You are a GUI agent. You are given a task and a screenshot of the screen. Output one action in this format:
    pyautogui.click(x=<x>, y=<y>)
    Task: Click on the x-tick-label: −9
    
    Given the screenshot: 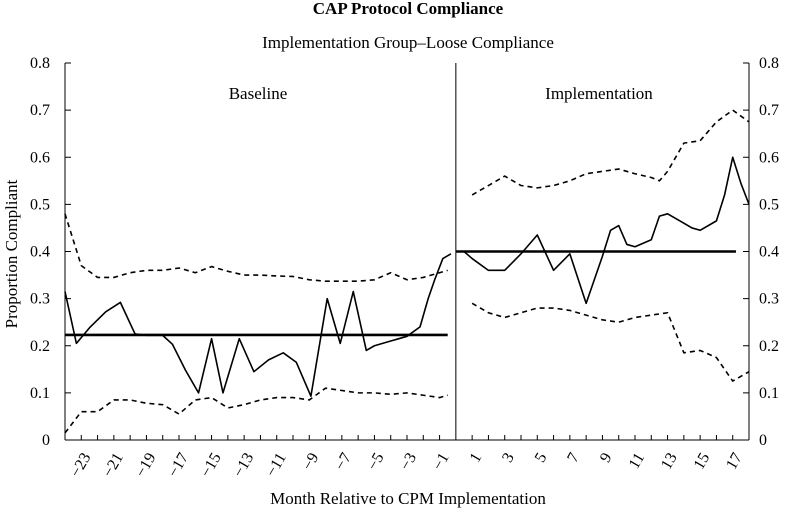 What is the action you would take?
    pyautogui.click(x=310, y=461)
    